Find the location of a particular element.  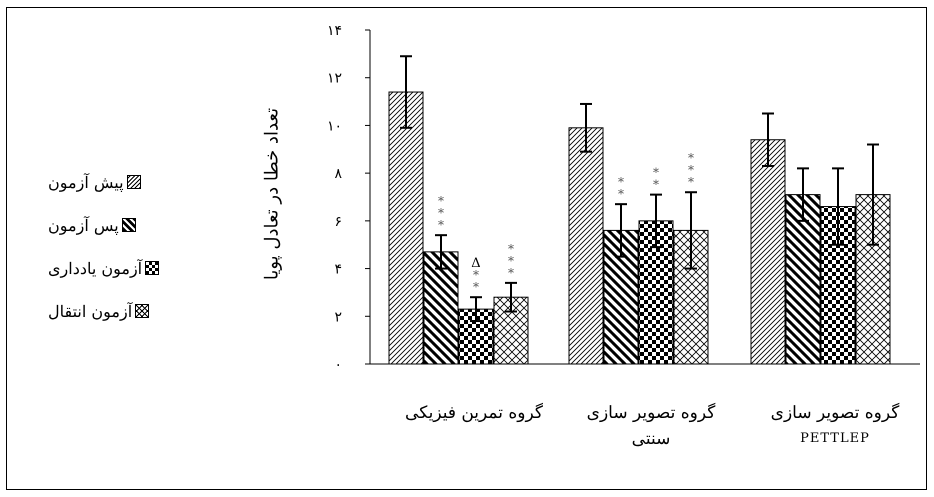

legend-swatch-posttest is located at coordinates (128, 225).